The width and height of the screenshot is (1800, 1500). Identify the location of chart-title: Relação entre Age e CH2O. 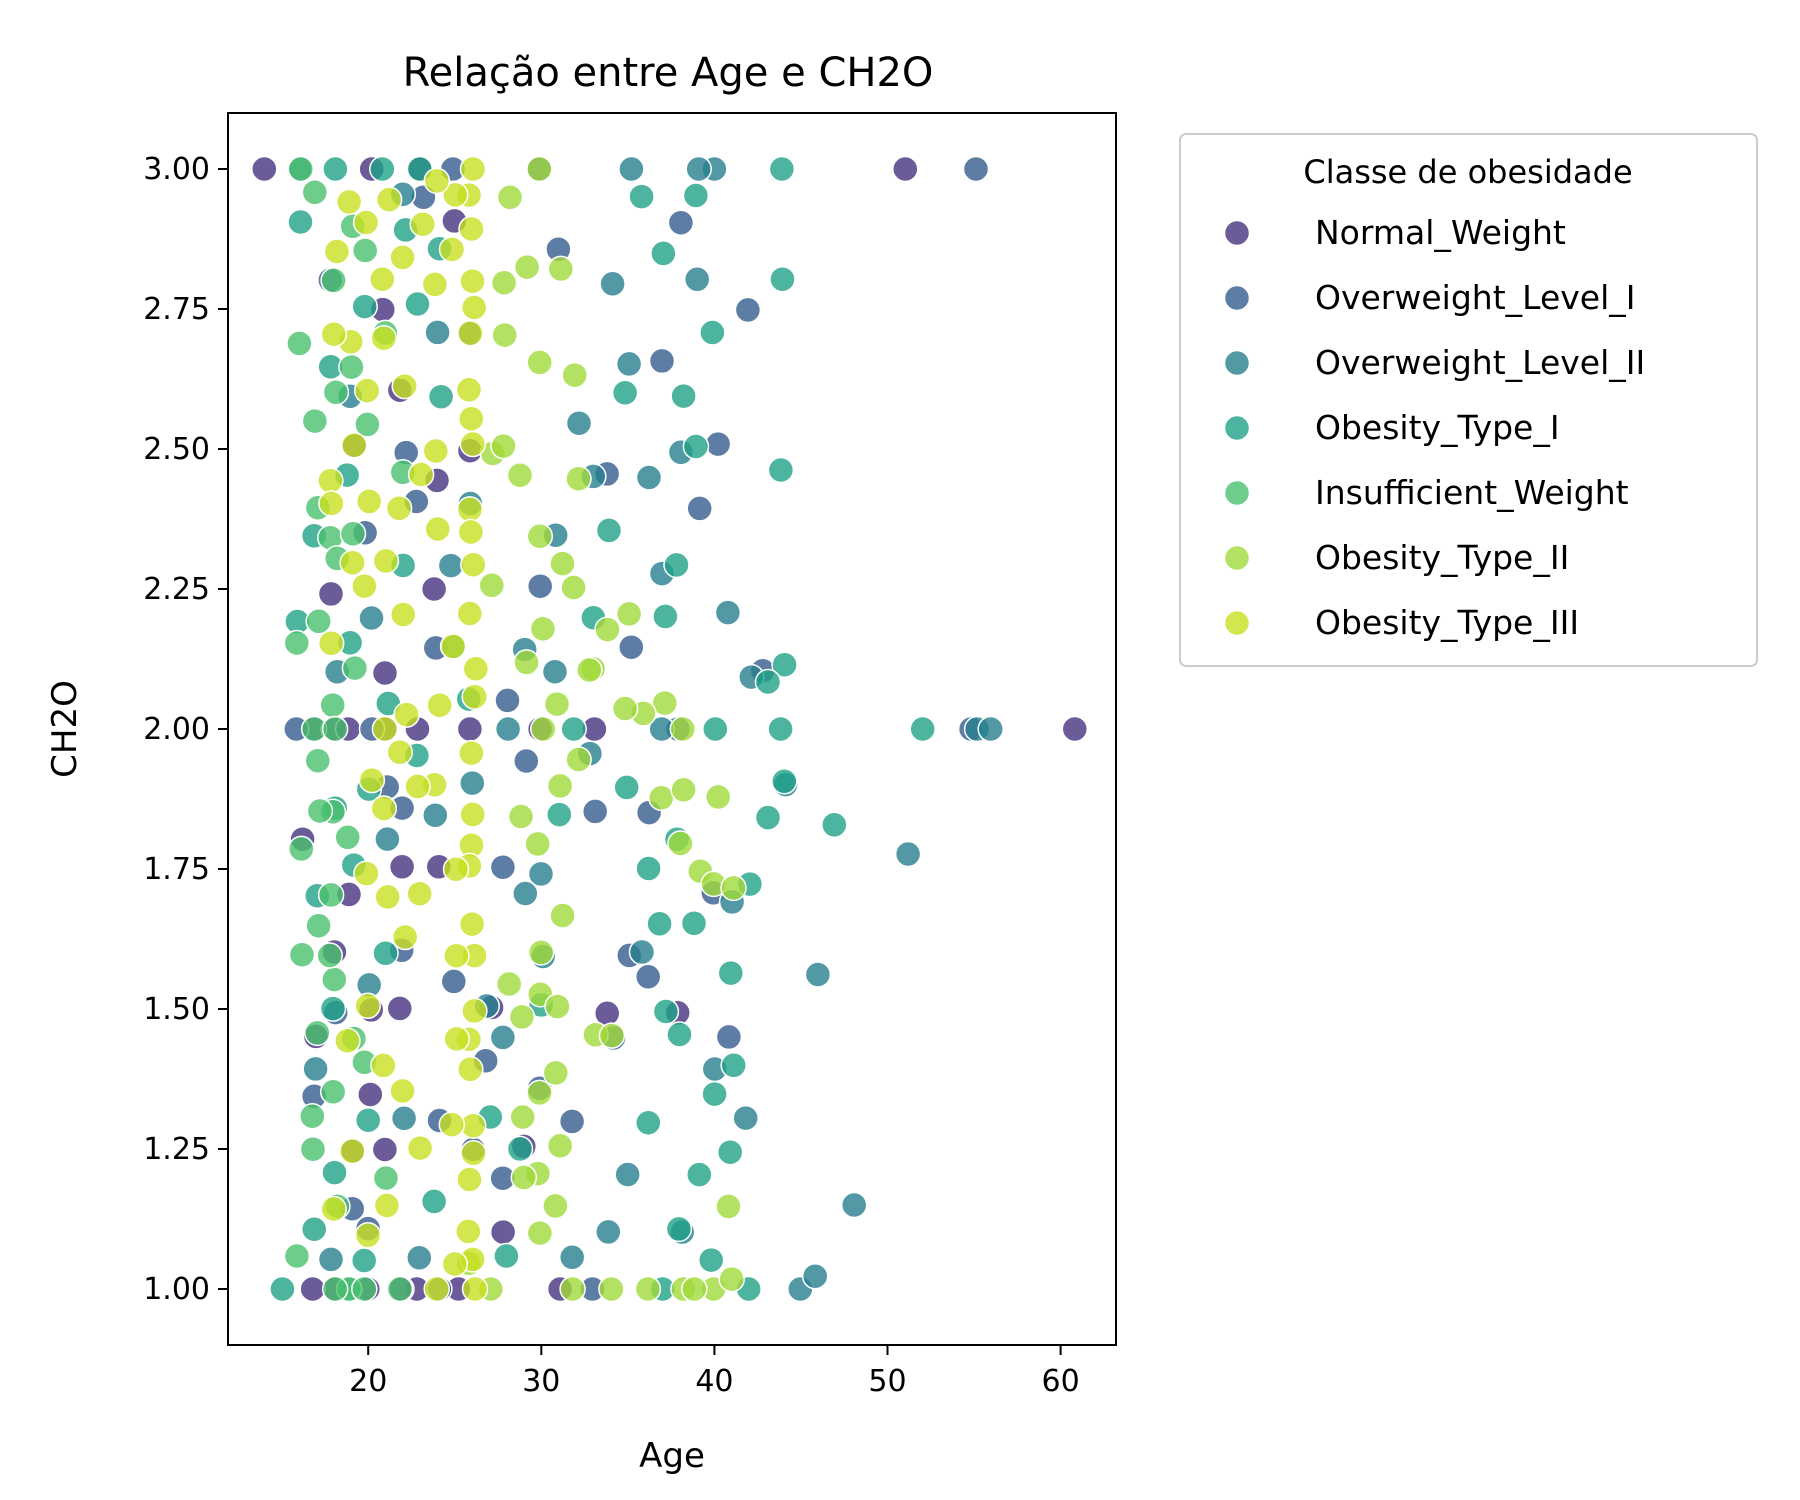
(668, 73).